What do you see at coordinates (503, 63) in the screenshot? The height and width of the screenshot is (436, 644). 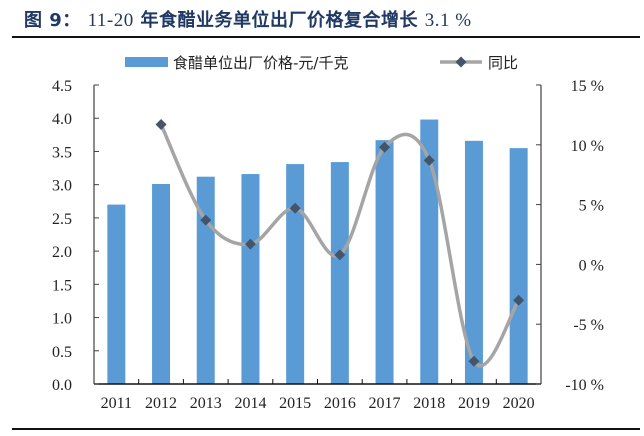 I see `legend-line-label: 同比` at bounding box center [503, 63].